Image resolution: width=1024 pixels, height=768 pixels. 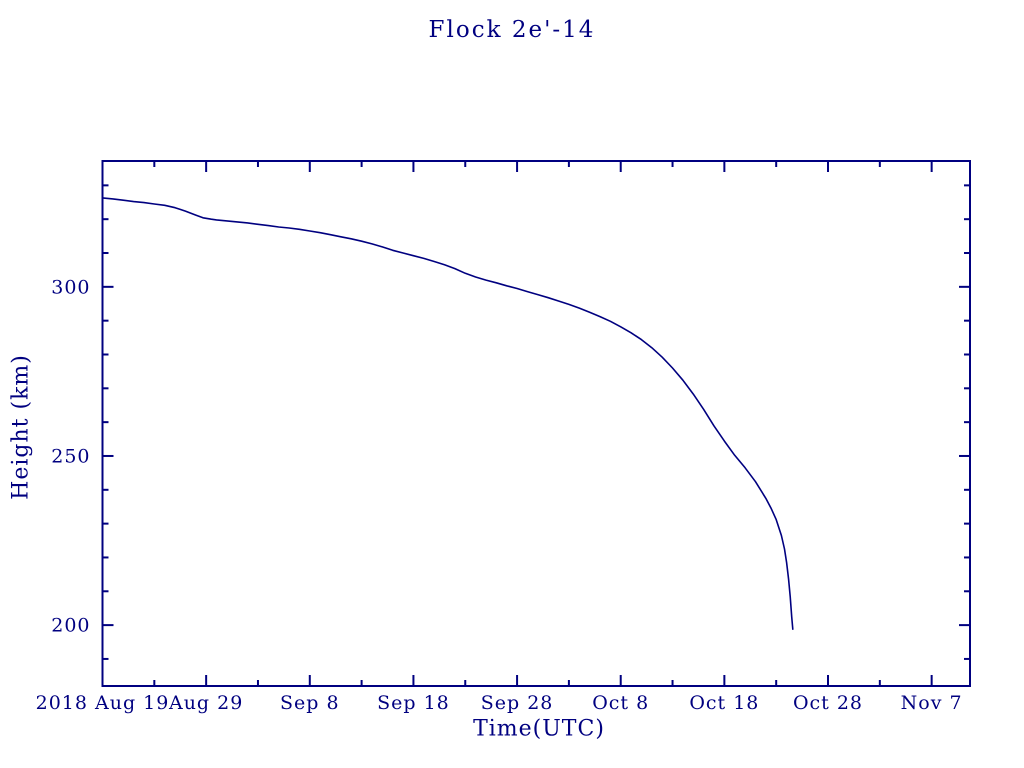 I want to click on x-tick-label: Aug 29, so click(x=205, y=703).